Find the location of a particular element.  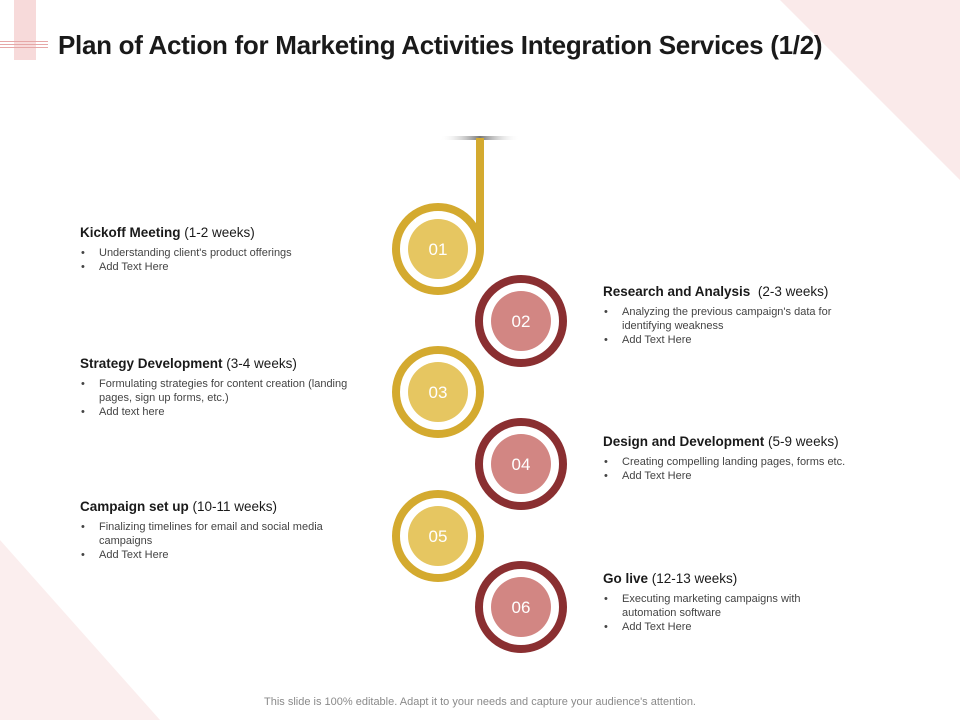

step-5-marker: 05 is located at coordinates (438, 536).